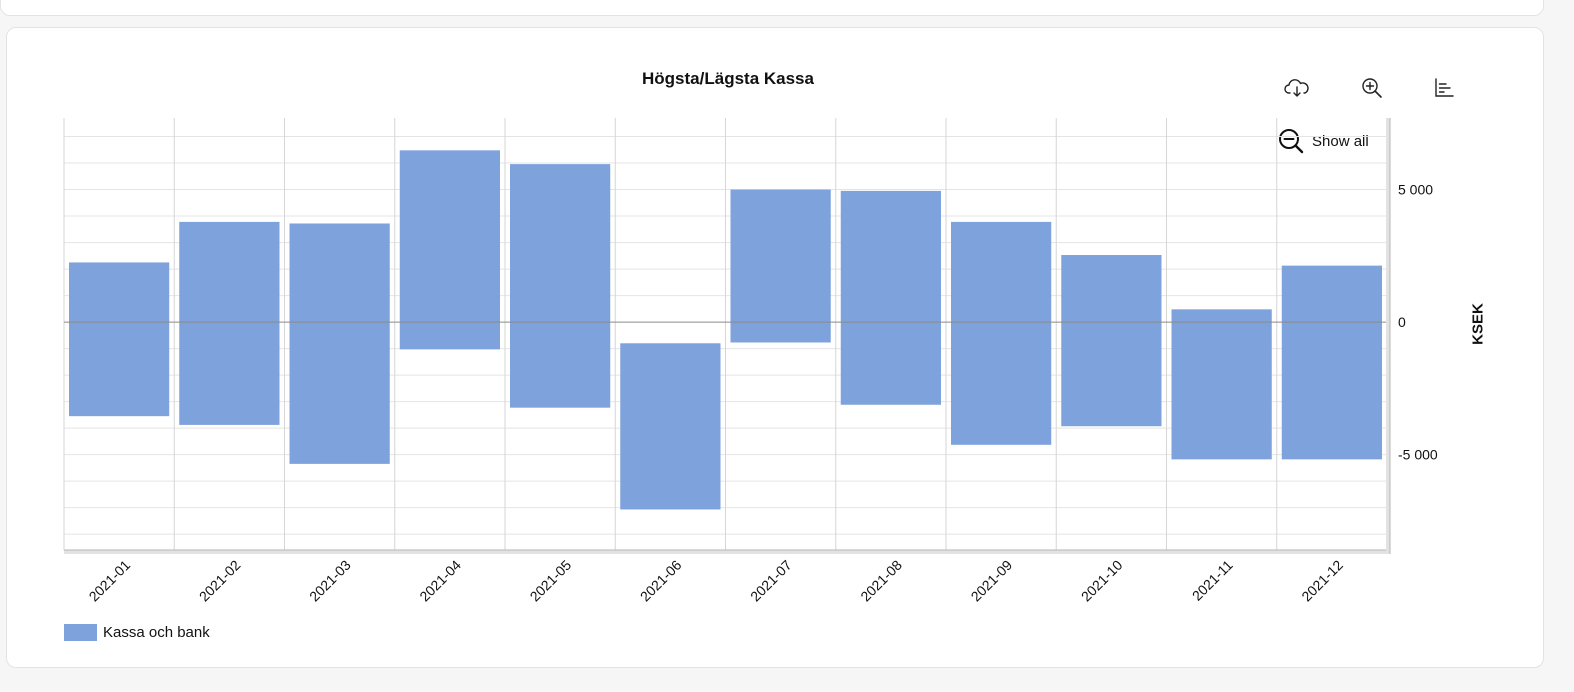  Describe the element at coordinates (1402, 322) in the screenshot. I see `y-tick-label: 0` at that location.